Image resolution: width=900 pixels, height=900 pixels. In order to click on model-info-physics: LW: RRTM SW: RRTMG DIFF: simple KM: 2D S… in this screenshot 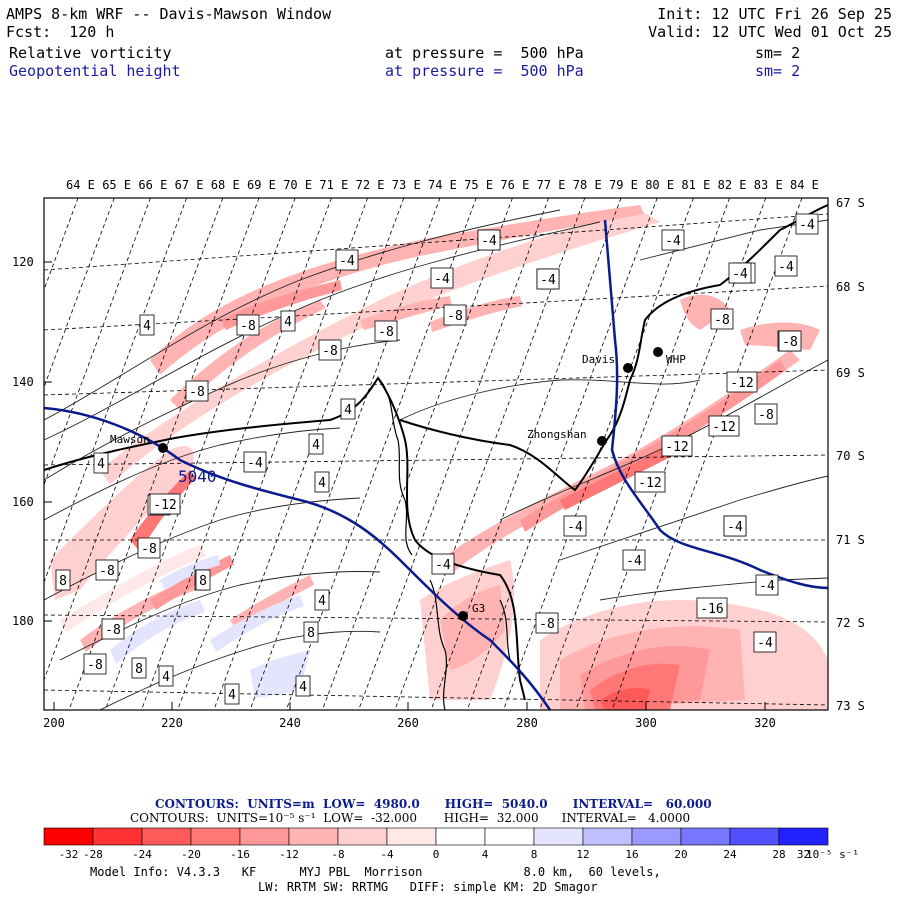, I will do `click(428, 887)`.